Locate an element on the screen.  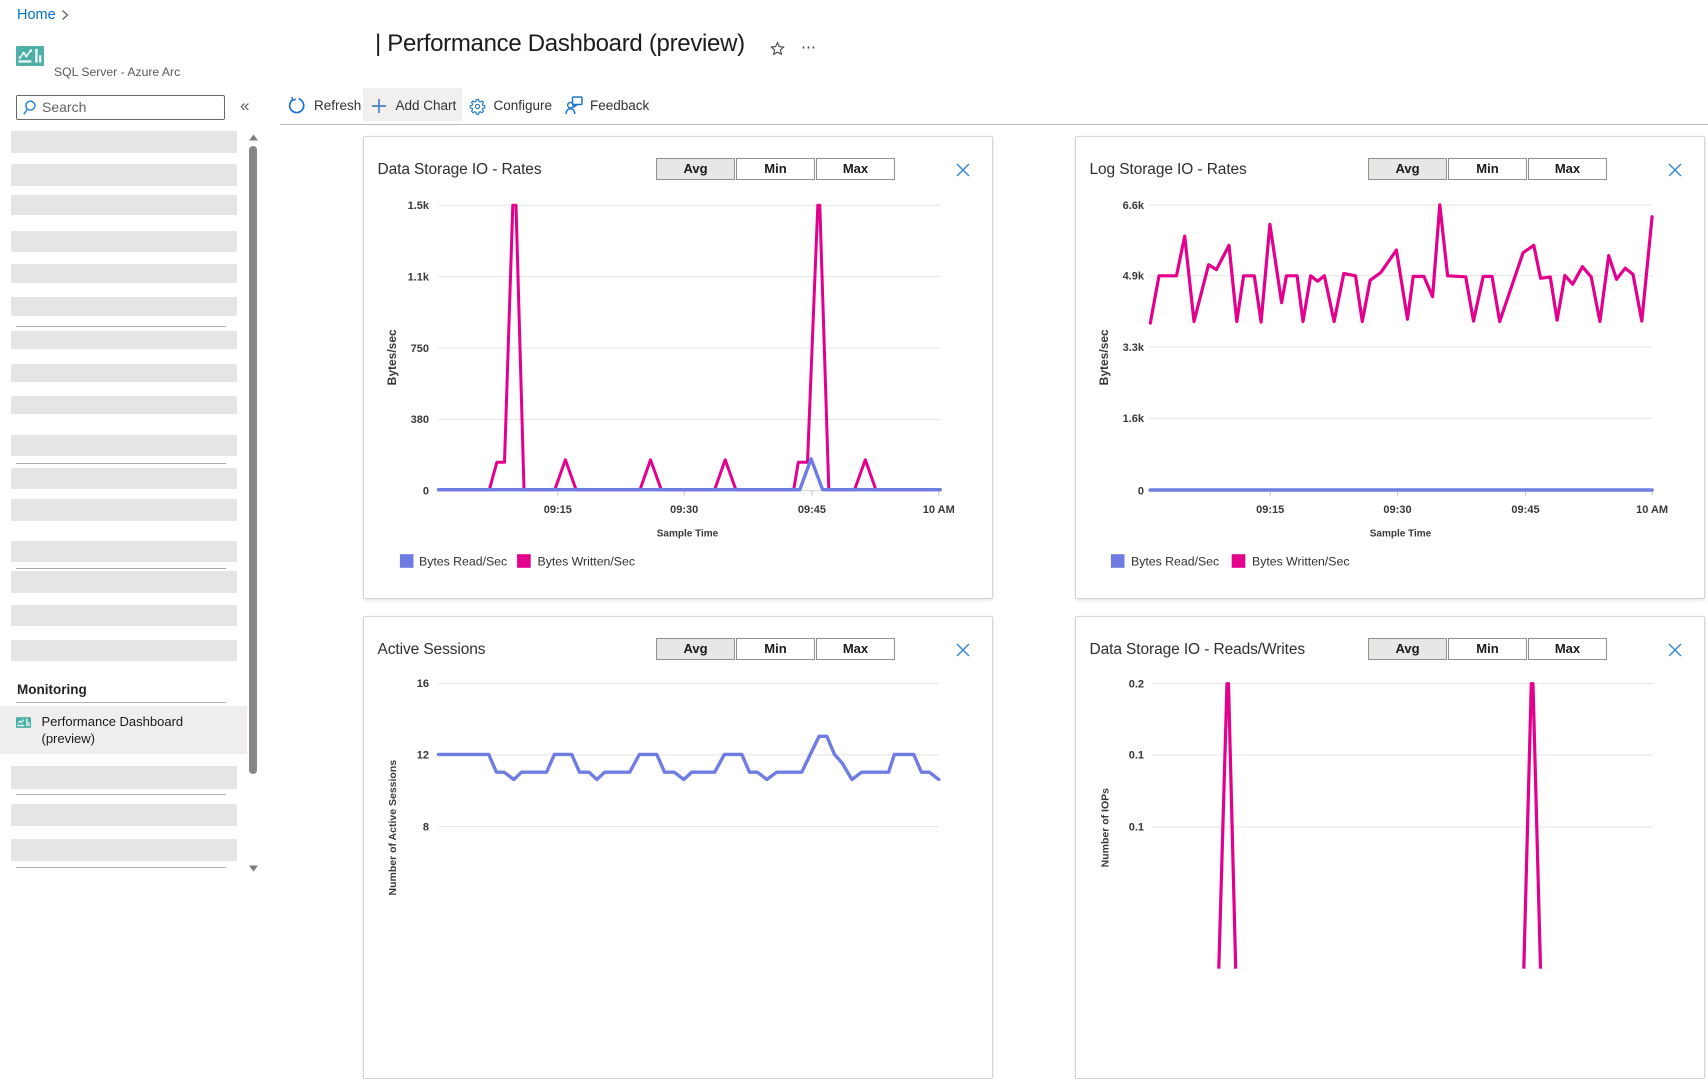
svg-text: 0.2 is located at coordinates (1135, 685).